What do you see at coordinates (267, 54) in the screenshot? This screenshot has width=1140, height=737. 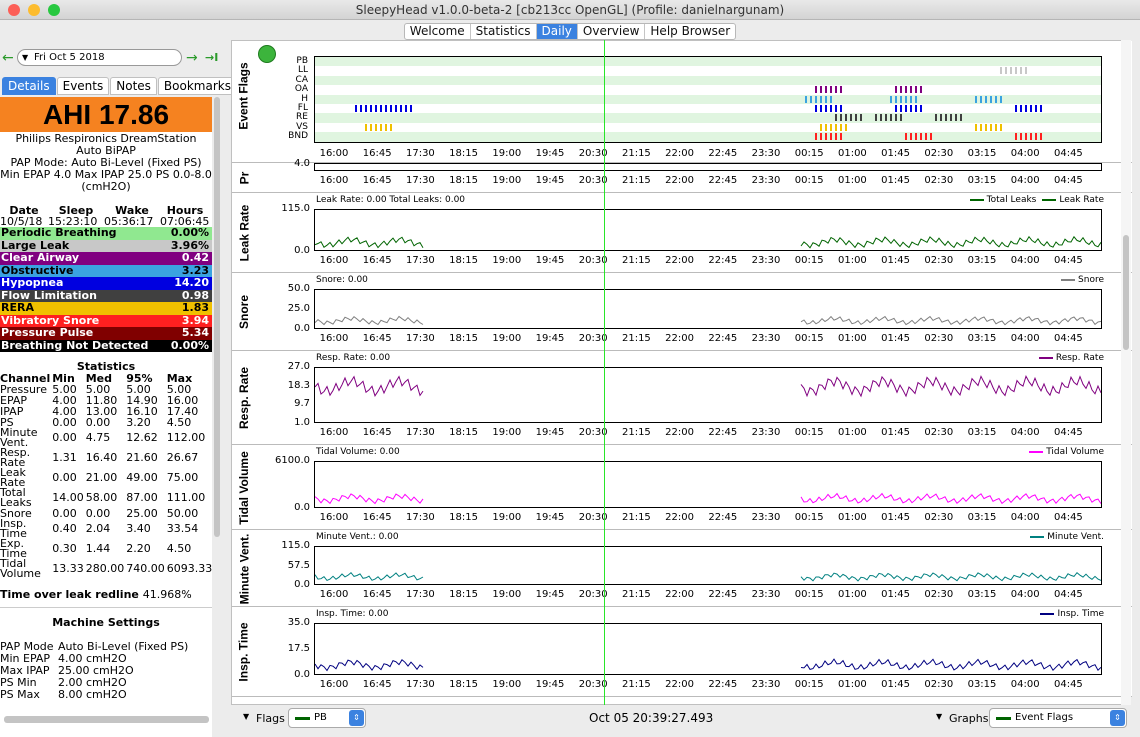 I see `pin-icon` at bounding box center [267, 54].